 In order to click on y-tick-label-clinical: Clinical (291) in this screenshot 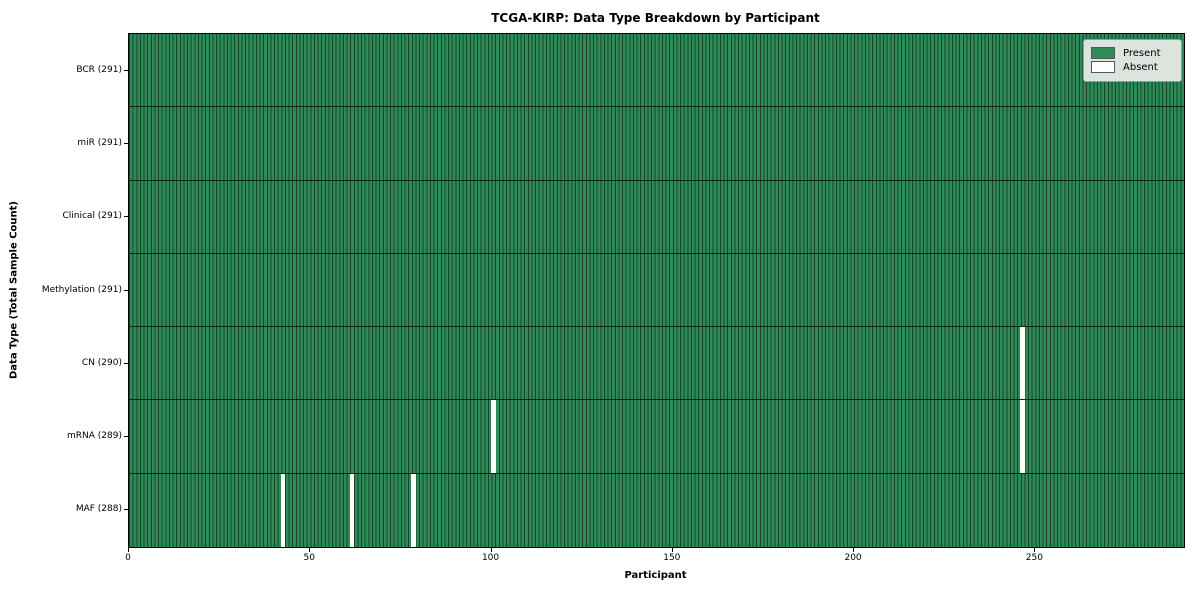, I will do `click(92, 216)`.